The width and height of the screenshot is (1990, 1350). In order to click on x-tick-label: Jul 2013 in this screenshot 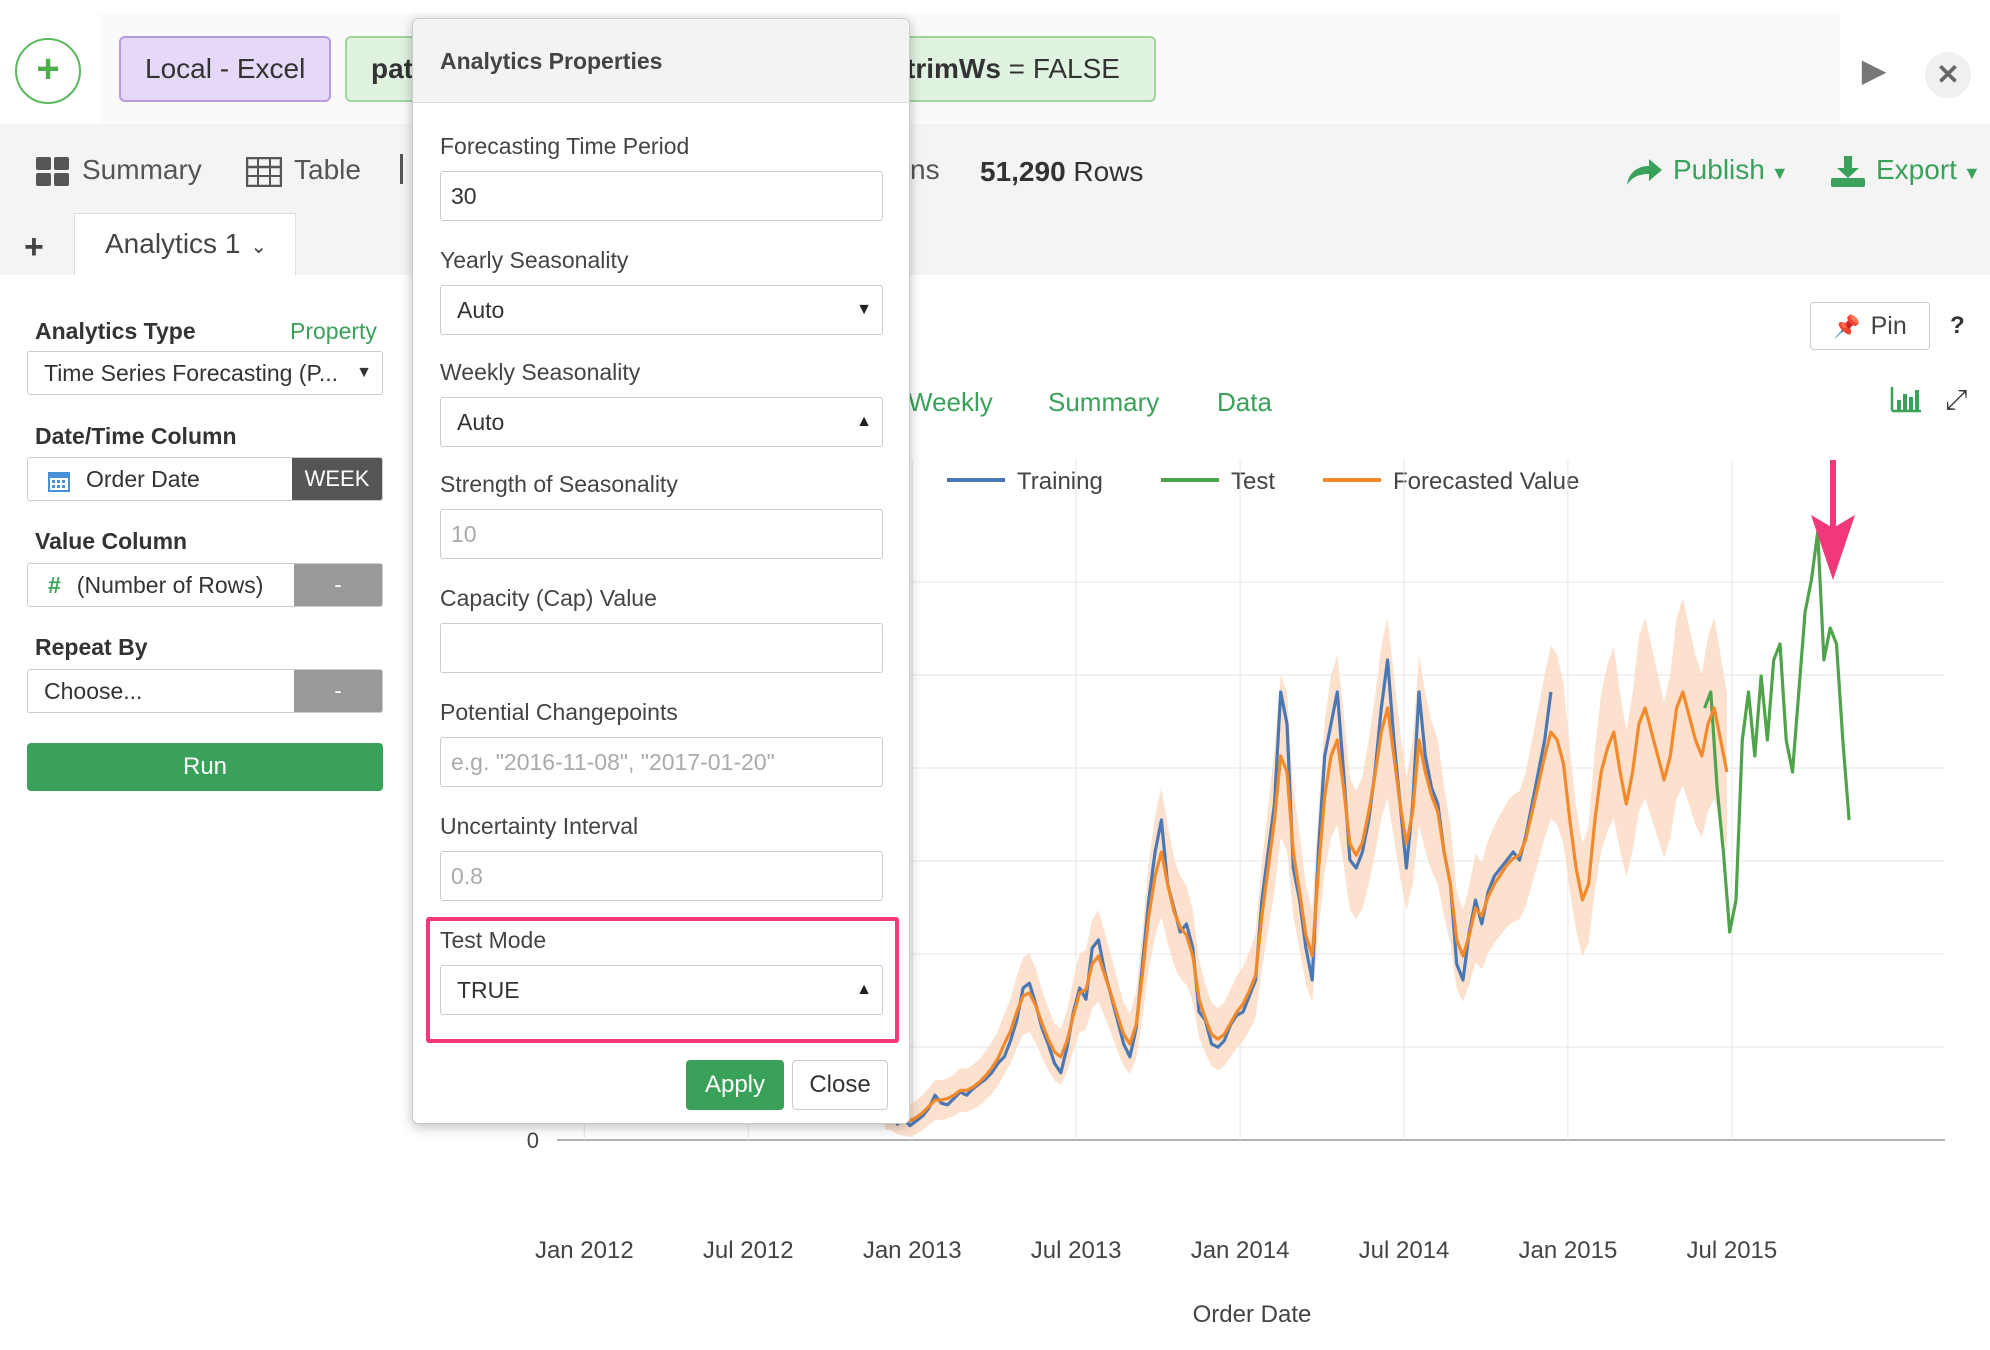, I will do `click(1076, 1250)`.